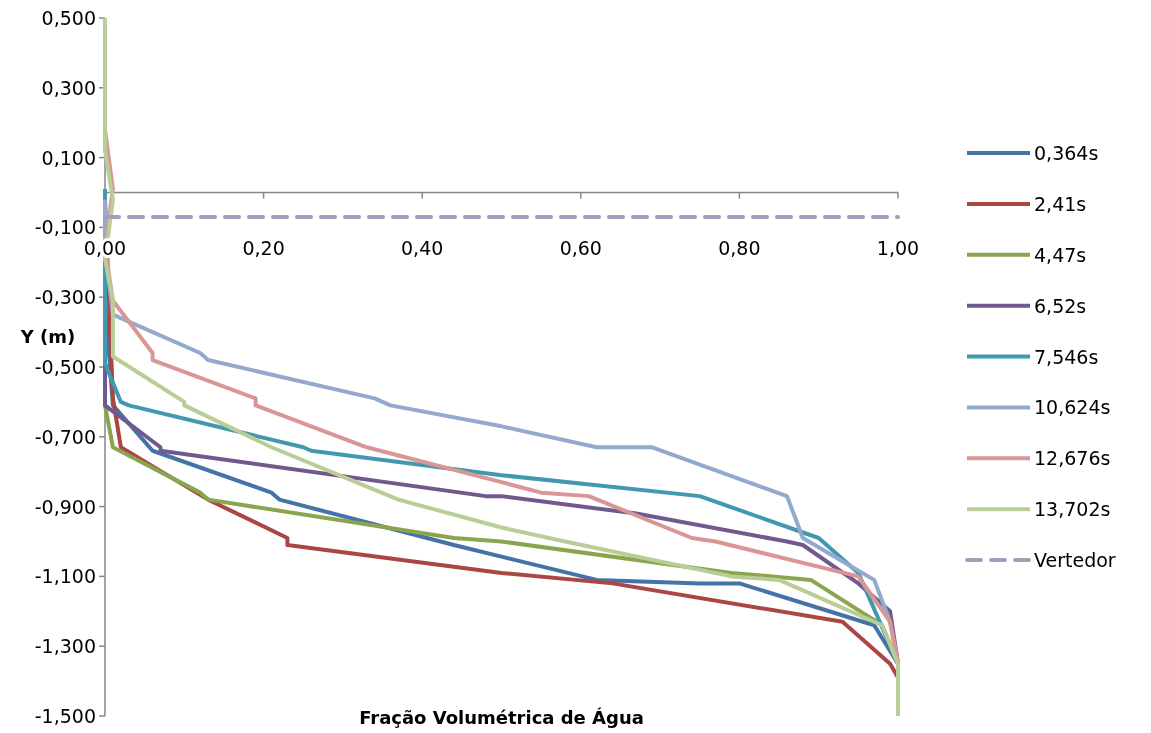 Image resolution: width=1151 pixels, height=733 pixels. Describe the element at coordinates (65, 506) in the screenshot. I see `y-tick-label: -0,900` at that location.